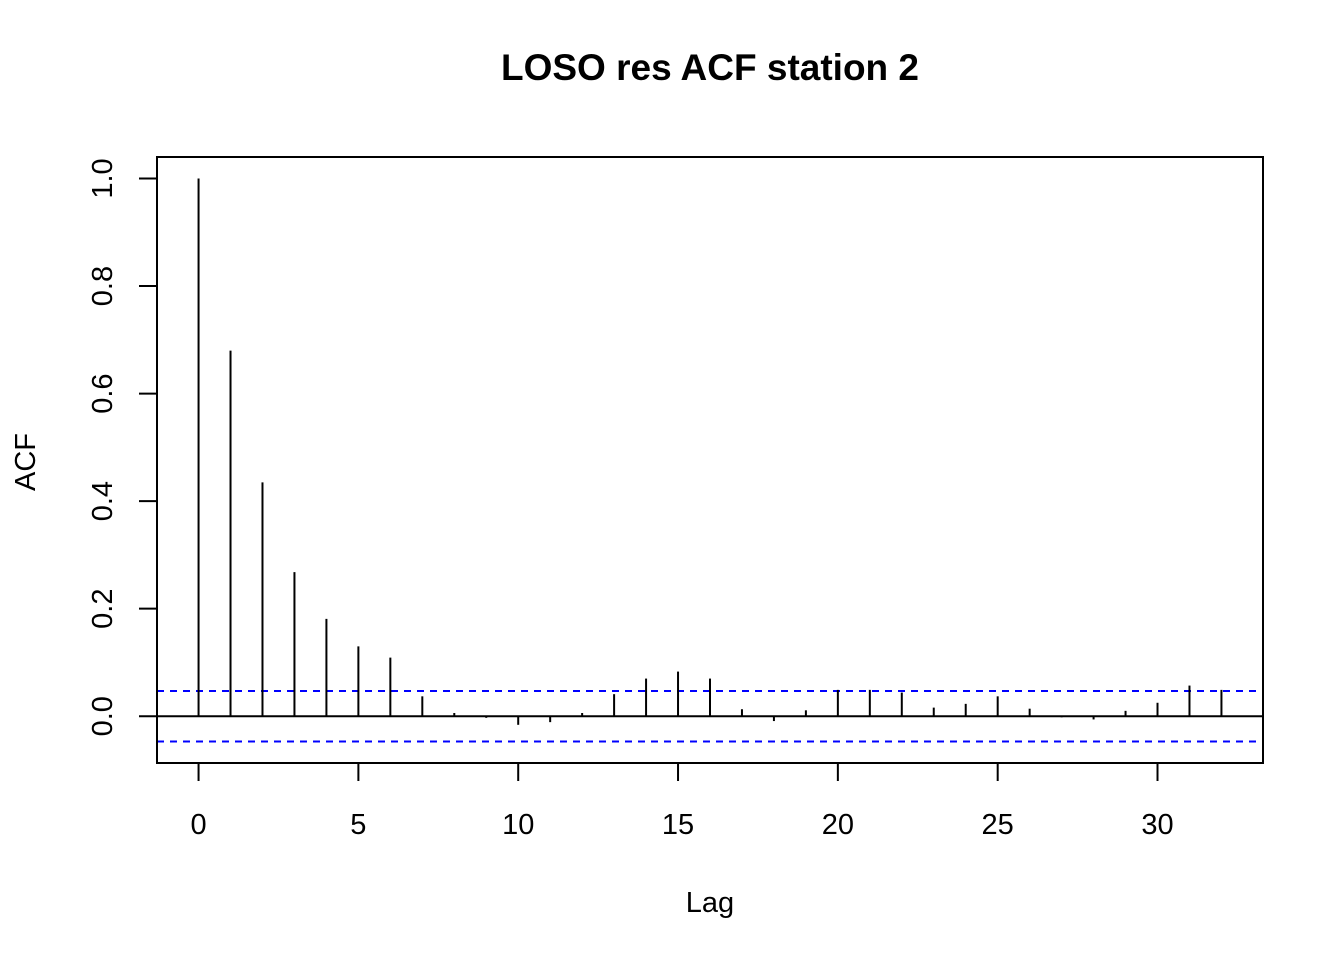  Describe the element at coordinates (103, 178) in the screenshot. I see `y-tick-label: 1.0` at that location.